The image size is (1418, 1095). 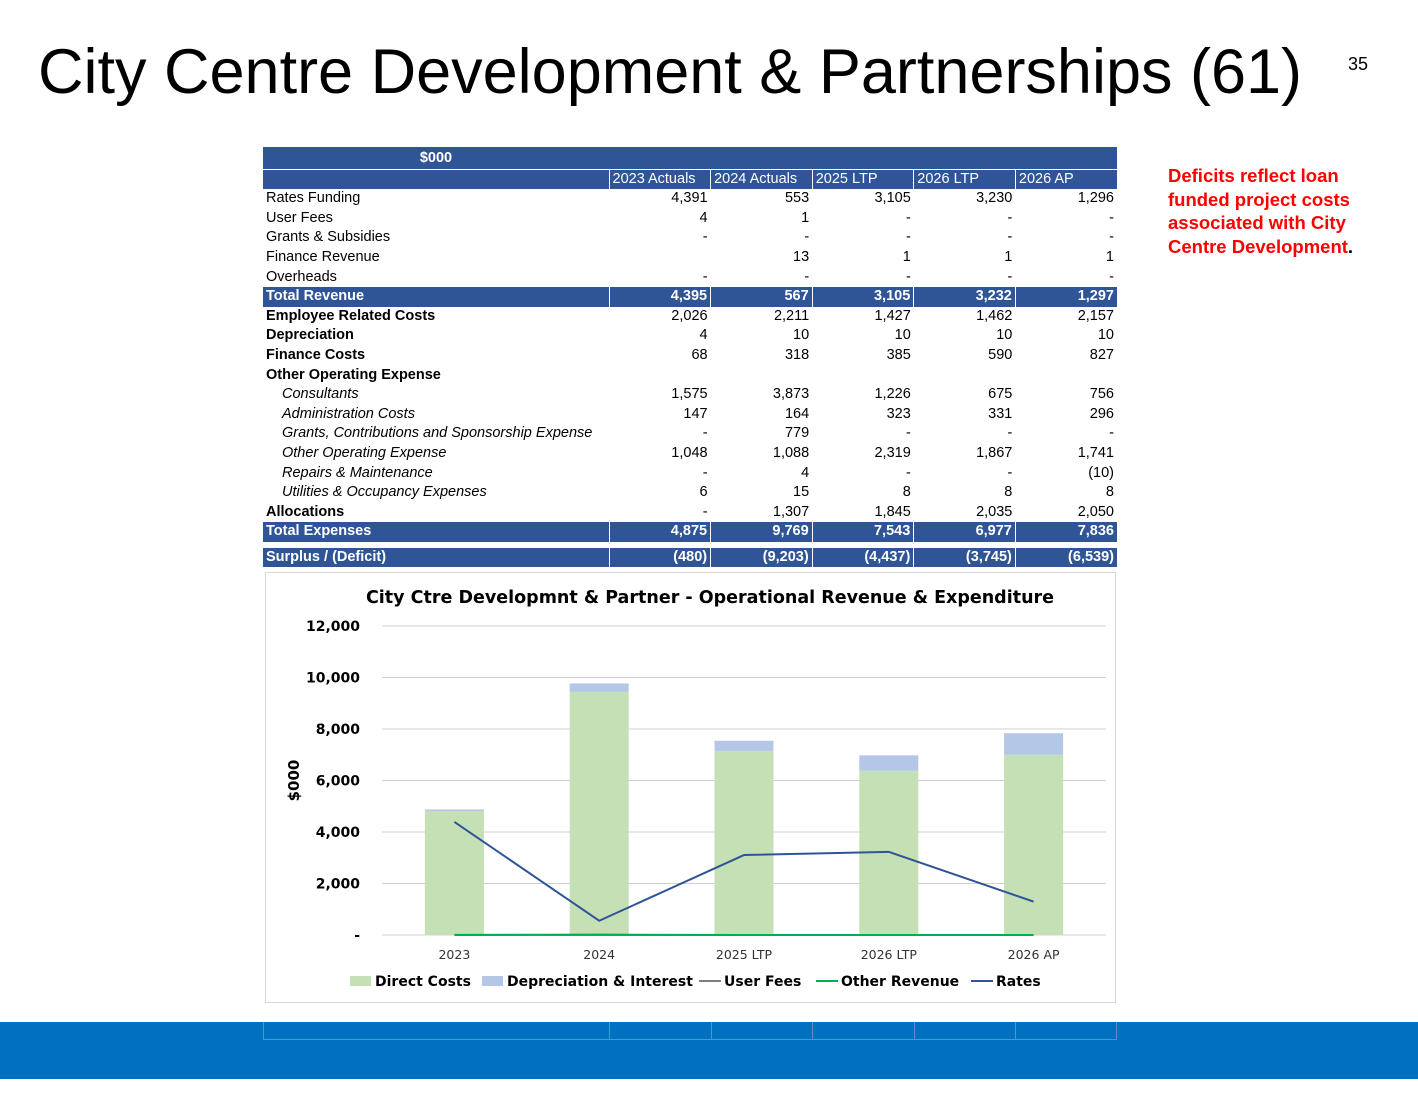 What do you see at coordinates (1095, 315) in the screenshot?
I see `cell-value: 2,157` at bounding box center [1095, 315].